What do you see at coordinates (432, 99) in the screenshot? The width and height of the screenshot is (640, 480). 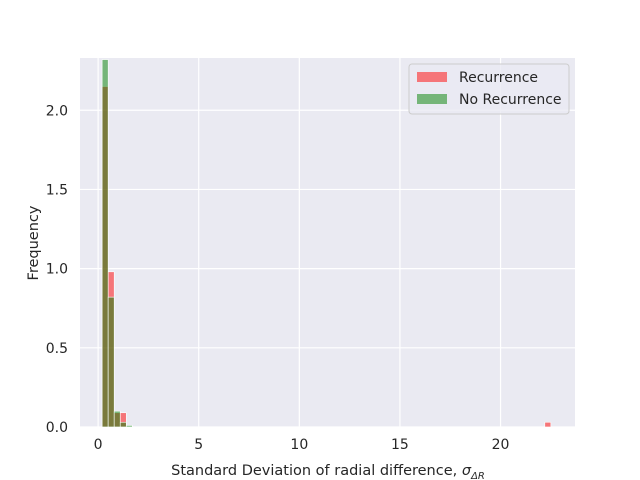 I see `legend-swatch-no-recurrence` at bounding box center [432, 99].